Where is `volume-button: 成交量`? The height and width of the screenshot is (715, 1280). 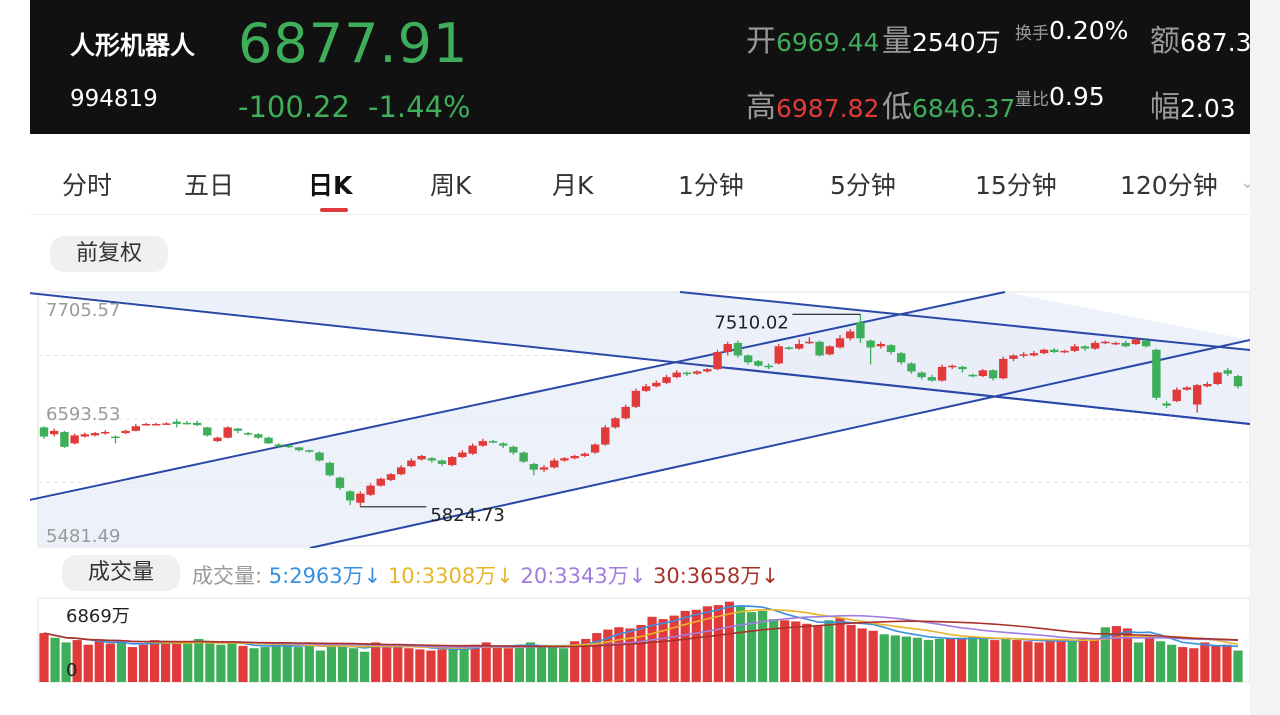
volume-button: 成交量 is located at coordinates (121, 573).